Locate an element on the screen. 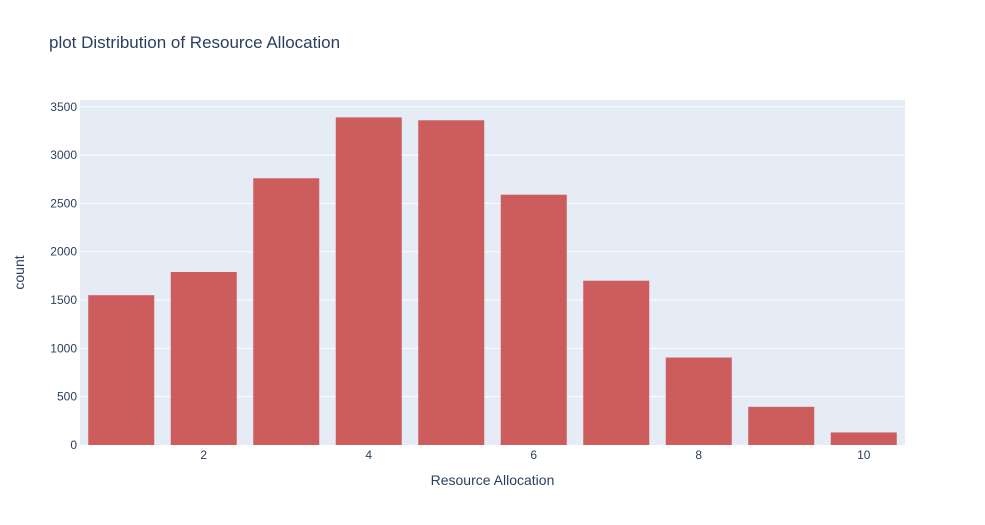 The width and height of the screenshot is (985, 525). x-axis-ticks: 2 4 6 8 10 is located at coordinates (535, 455).